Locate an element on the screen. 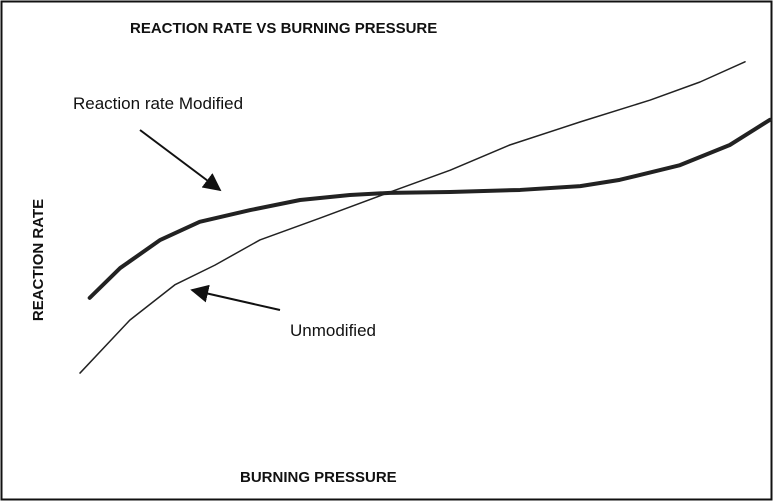 Image resolution: width=774 pixels, height=502 pixels. y-axis-label: REACTION RATE is located at coordinates (38, 260).